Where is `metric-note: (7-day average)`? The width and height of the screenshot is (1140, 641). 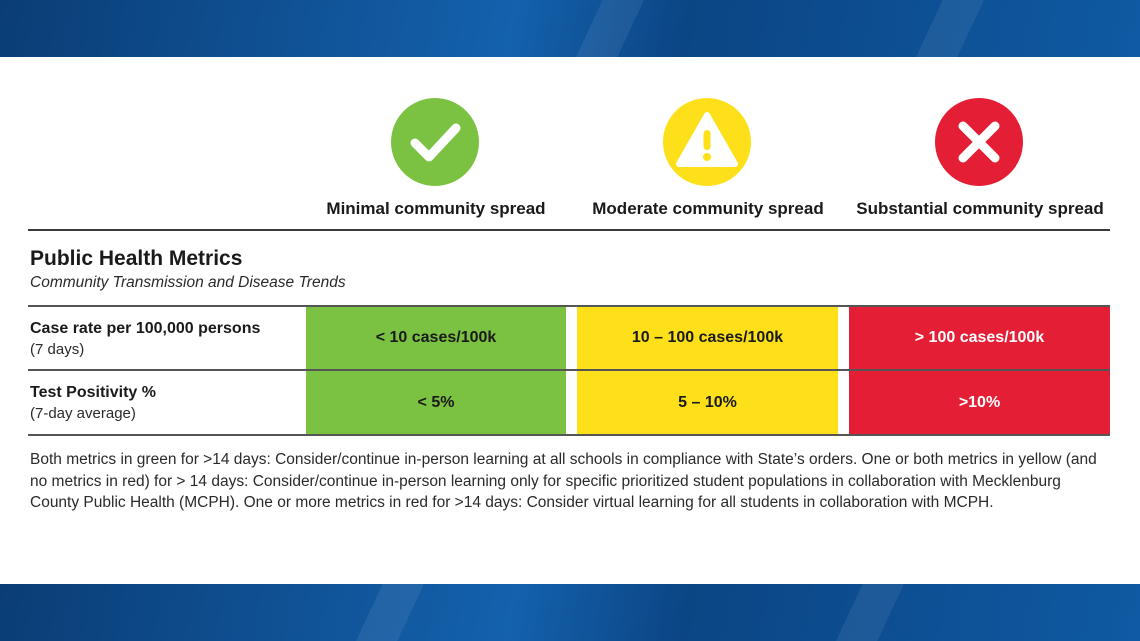
metric-note: (7-day average) is located at coordinates (83, 413).